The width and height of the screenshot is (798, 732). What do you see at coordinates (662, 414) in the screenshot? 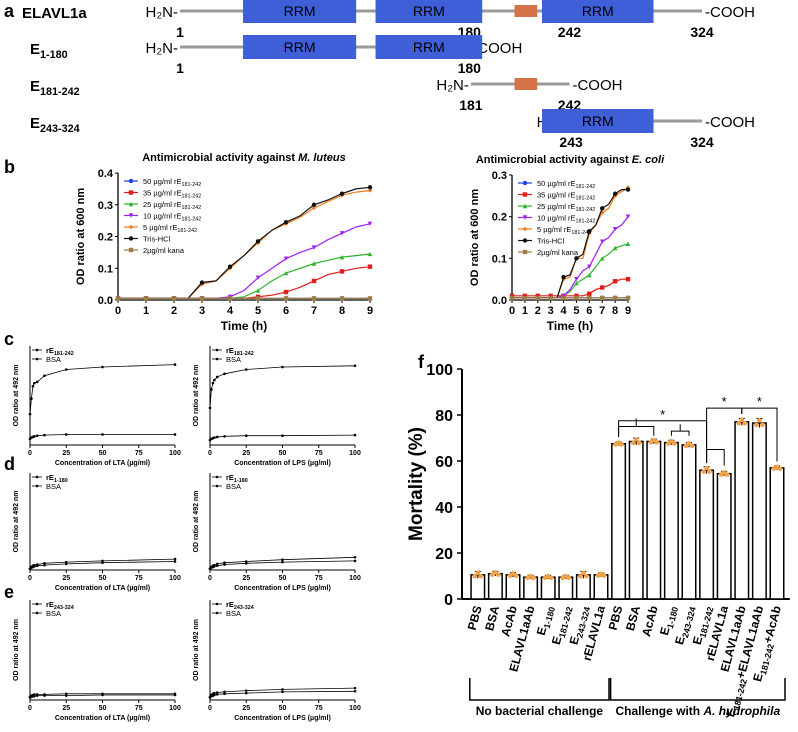
I see `significance-marker: *` at bounding box center [662, 414].